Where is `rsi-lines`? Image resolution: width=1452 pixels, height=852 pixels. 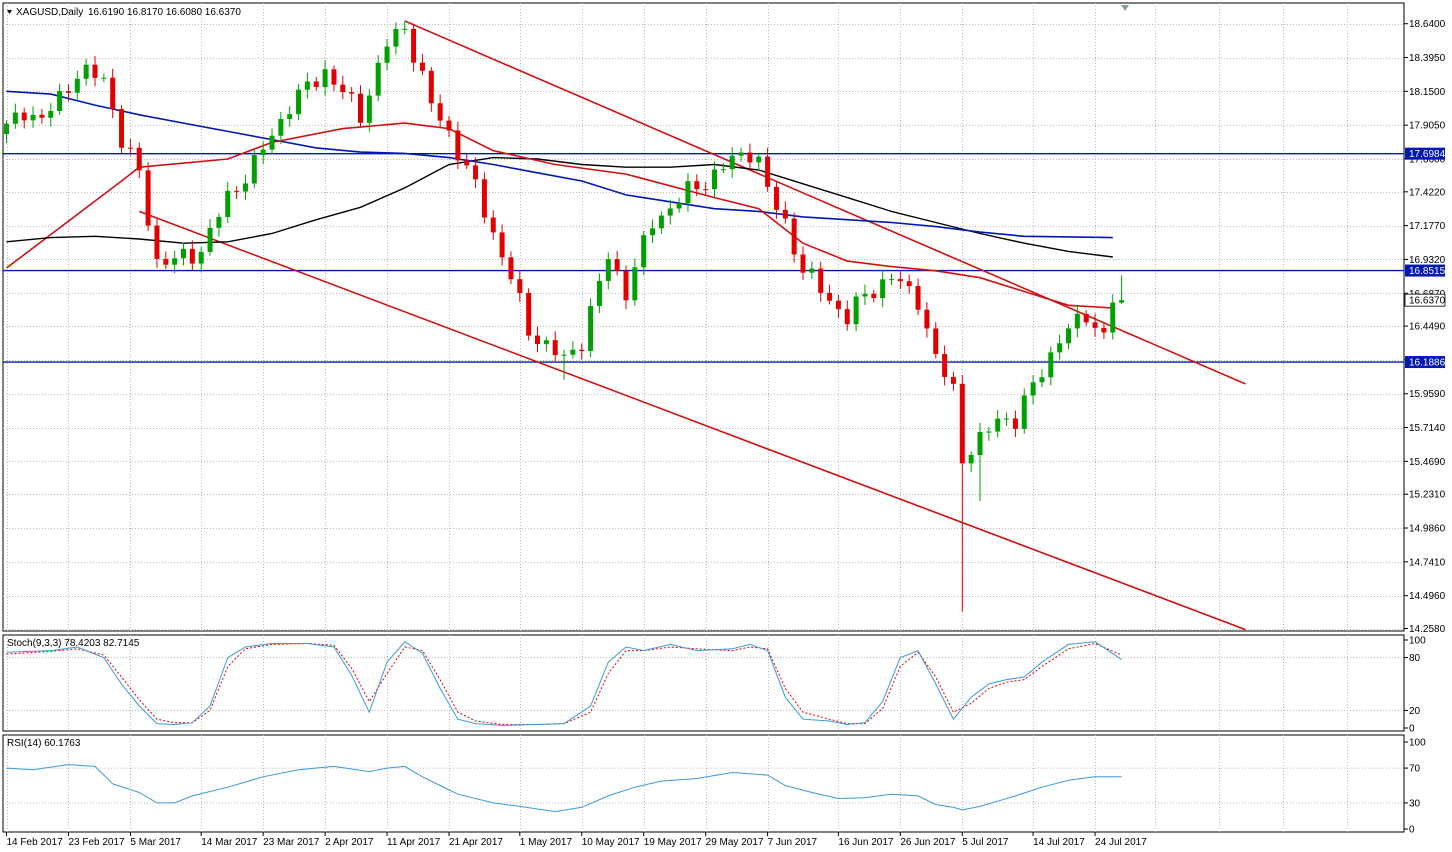 rsi-lines is located at coordinates (564, 788).